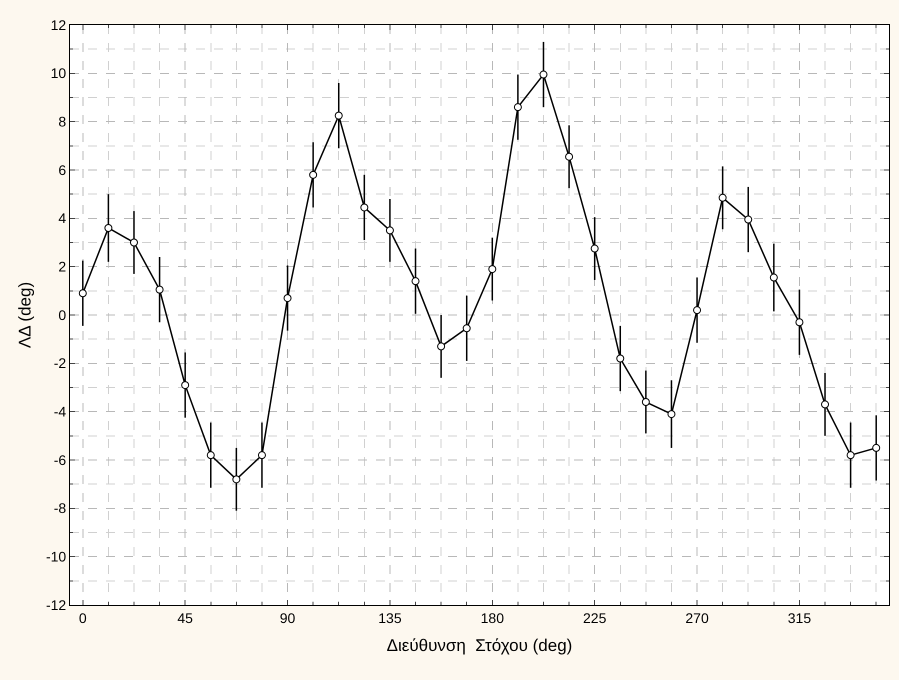 This screenshot has width=899, height=680. What do you see at coordinates (60, 412) in the screenshot?
I see `y-tick-label: -4` at bounding box center [60, 412].